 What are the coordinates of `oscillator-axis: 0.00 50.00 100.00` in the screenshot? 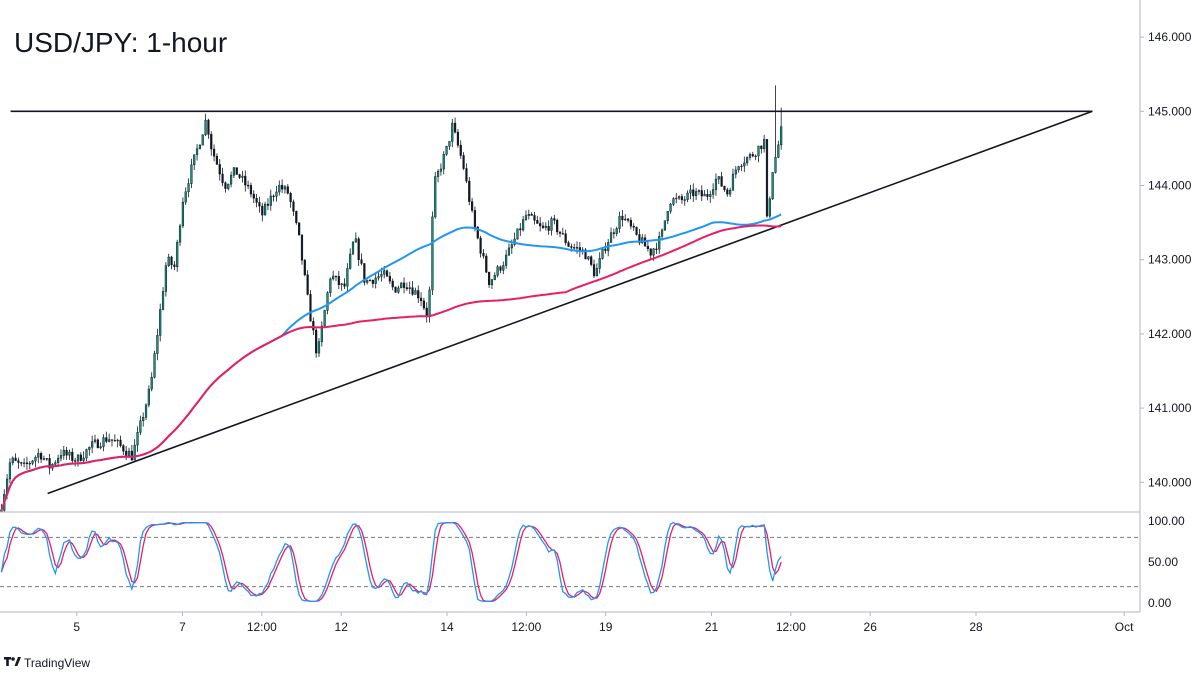 It's located at (1166, 562).